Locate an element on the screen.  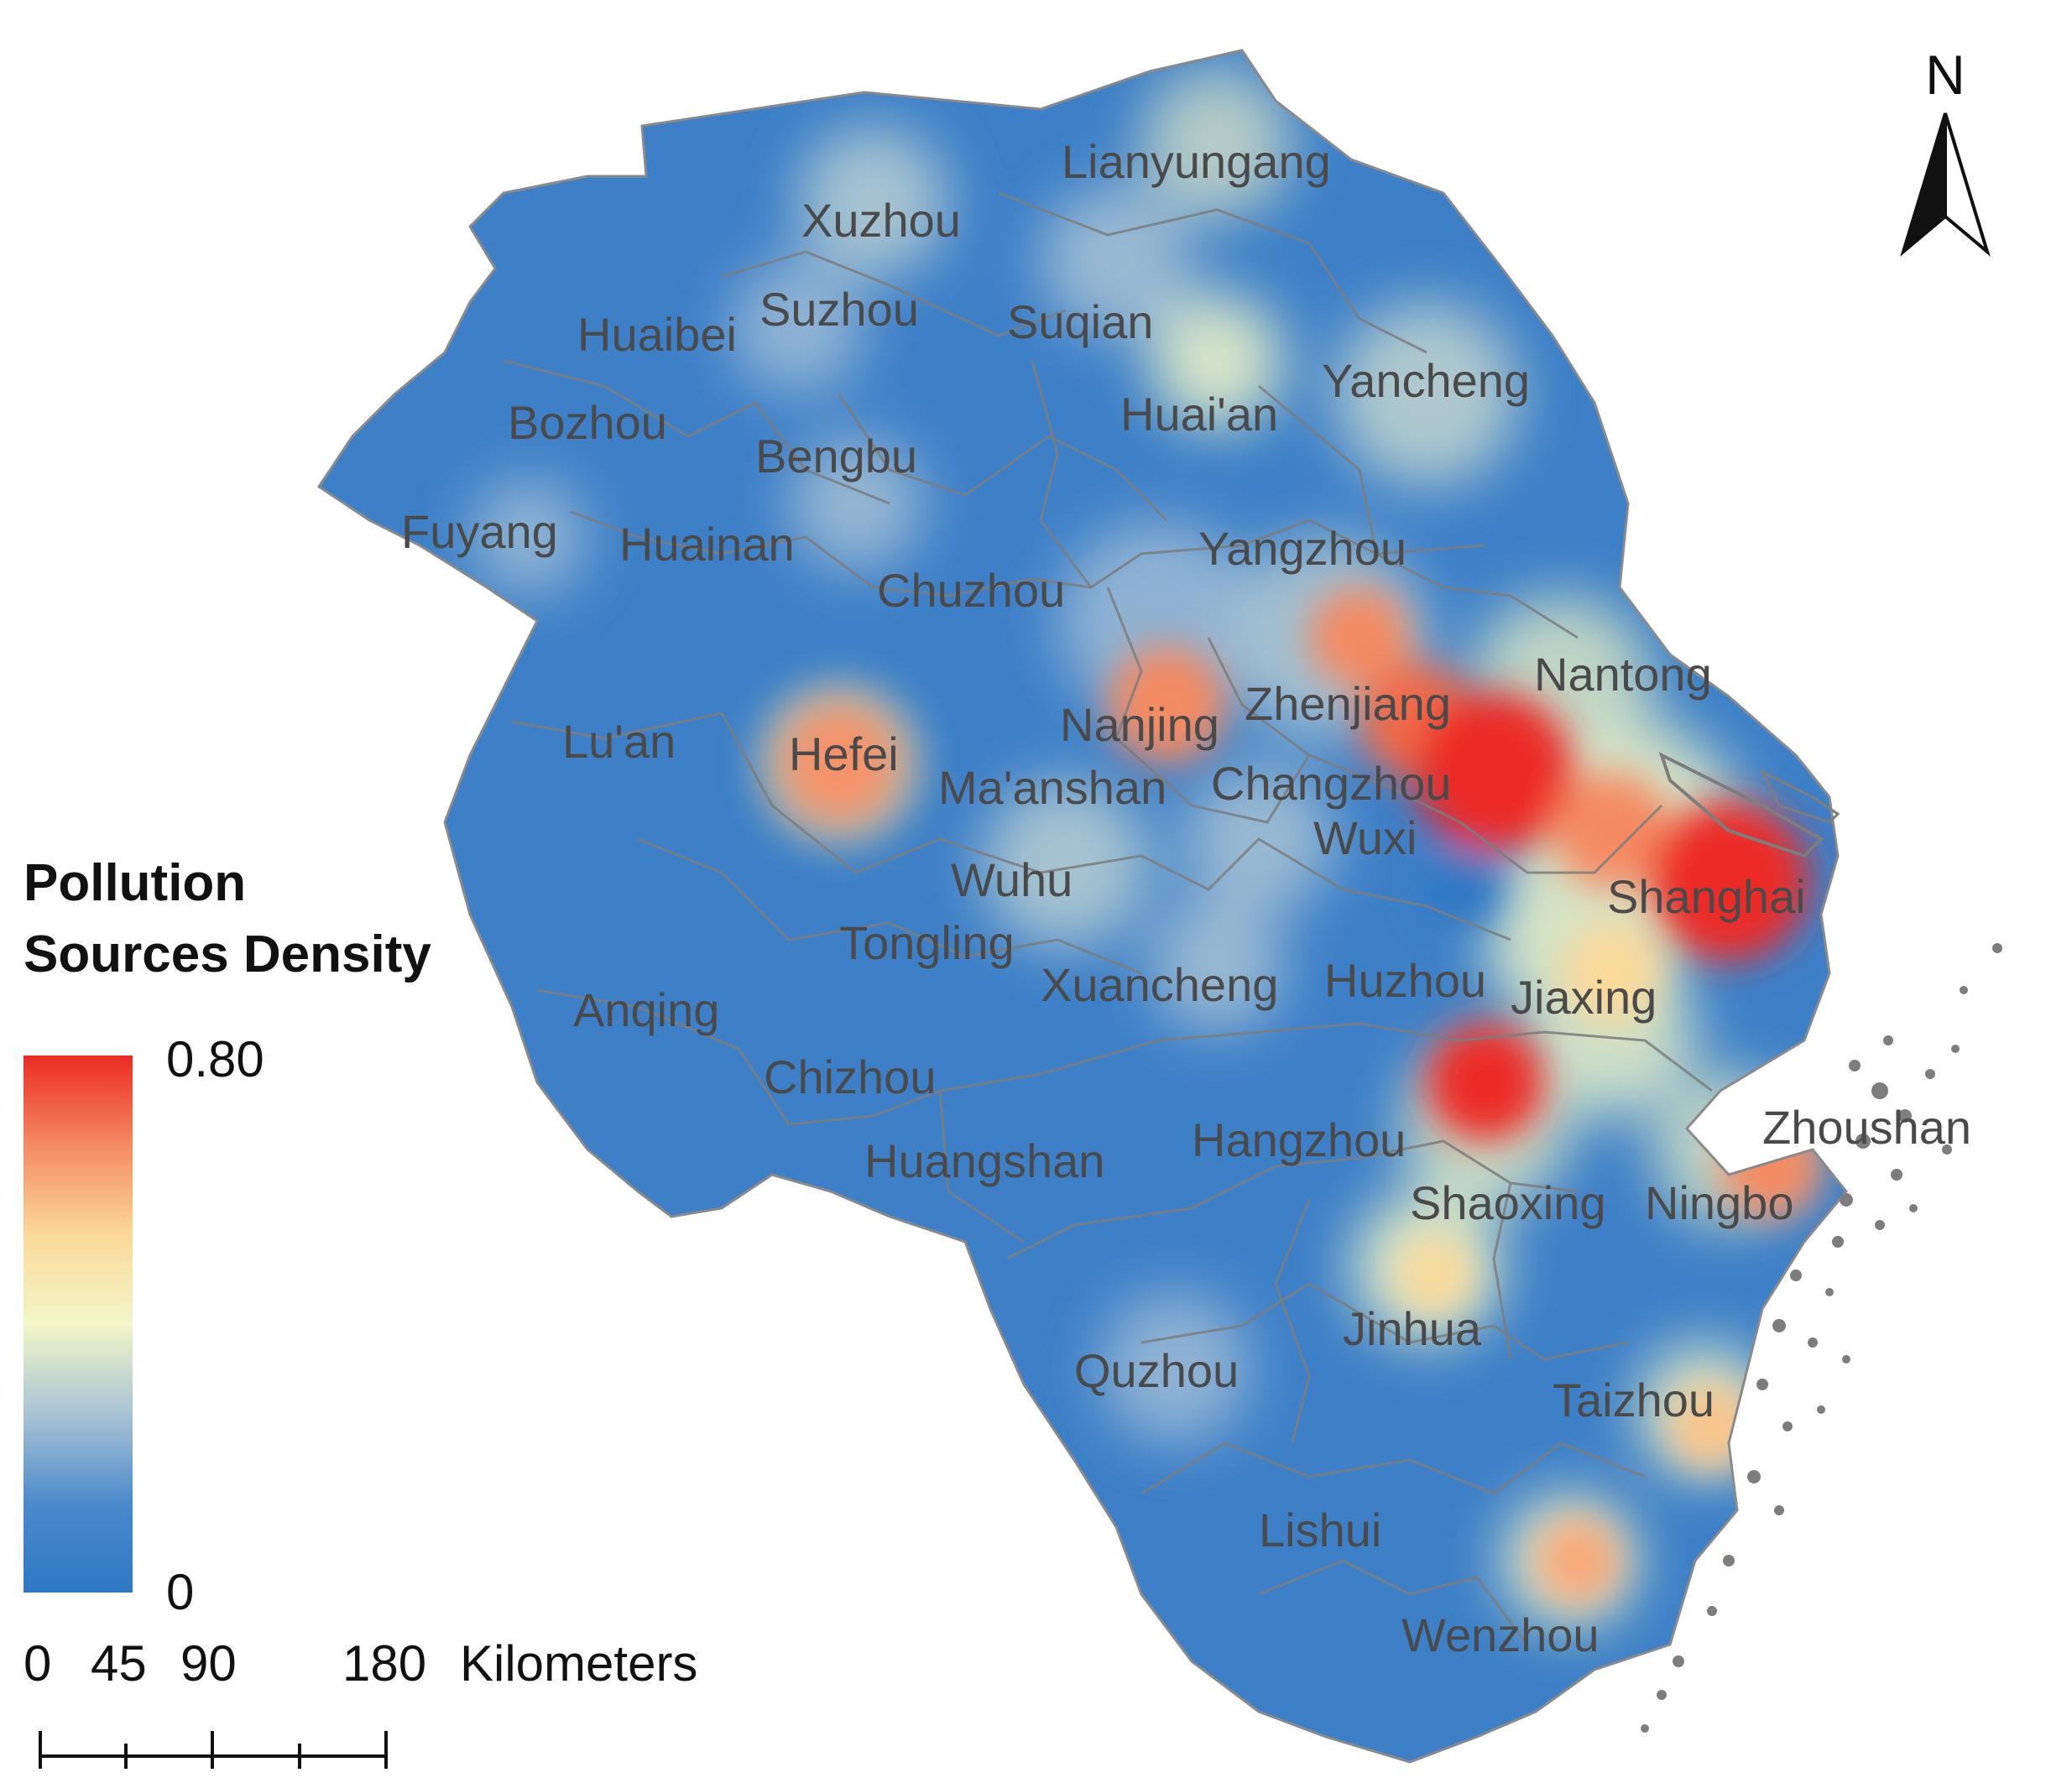
city-label-jinhua: Jinhua is located at coordinates (1412, 1328).